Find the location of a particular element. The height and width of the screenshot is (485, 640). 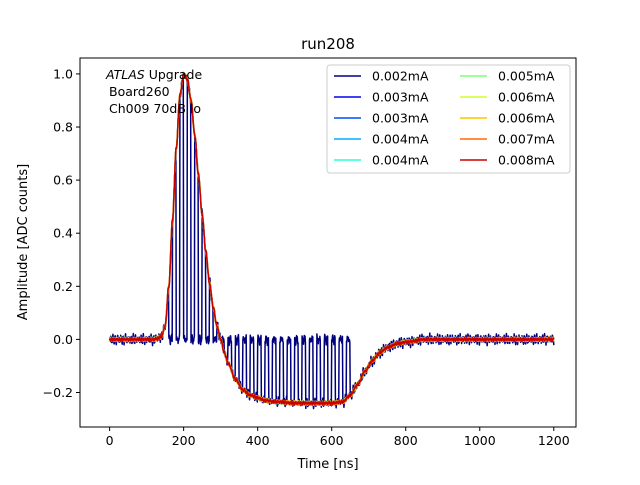

x-tick-label: 200 is located at coordinates (184, 440).